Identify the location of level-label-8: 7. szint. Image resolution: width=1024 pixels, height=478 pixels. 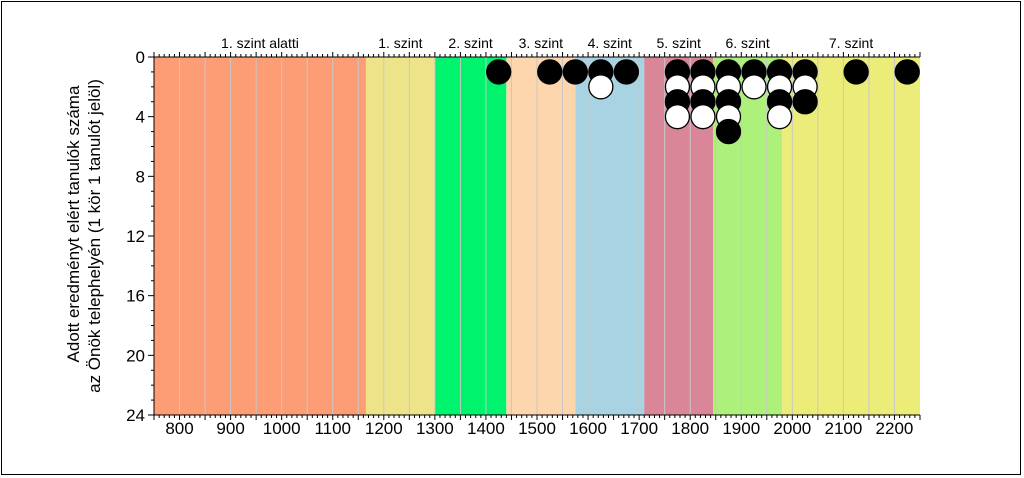
(851, 43).